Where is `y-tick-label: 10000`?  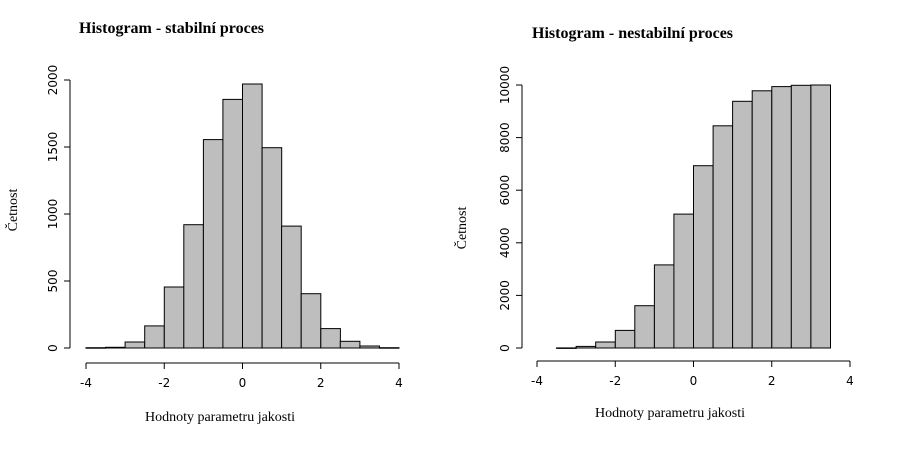
y-tick-label: 10000 is located at coordinates (505, 85).